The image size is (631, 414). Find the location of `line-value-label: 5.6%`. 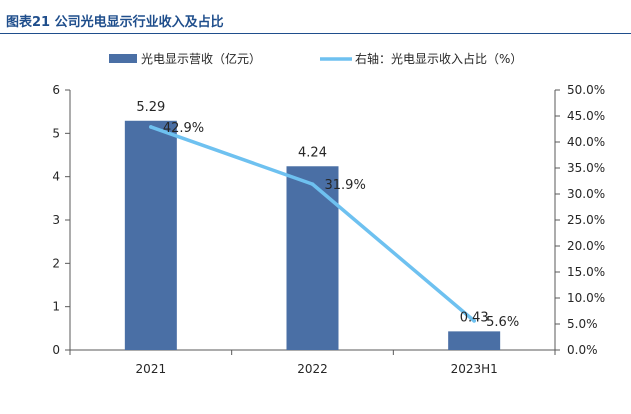

line-value-label: 5.6% is located at coordinates (502, 322).